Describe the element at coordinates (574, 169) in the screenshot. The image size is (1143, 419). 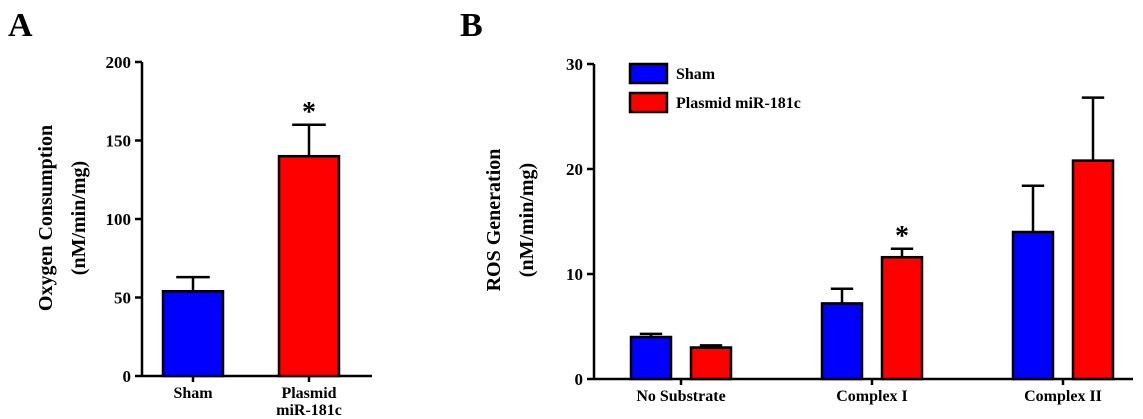
I see `b-y-tick-label: 20` at that location.